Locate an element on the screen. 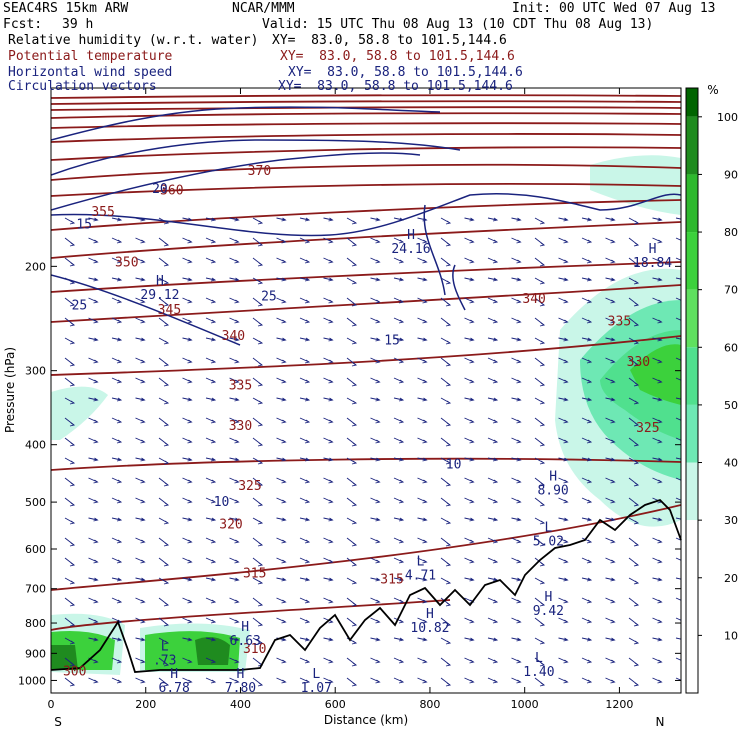 The width and height of the screenshot is (740, 740). y-tick-label: 600 is located at coordinates (35, 549).